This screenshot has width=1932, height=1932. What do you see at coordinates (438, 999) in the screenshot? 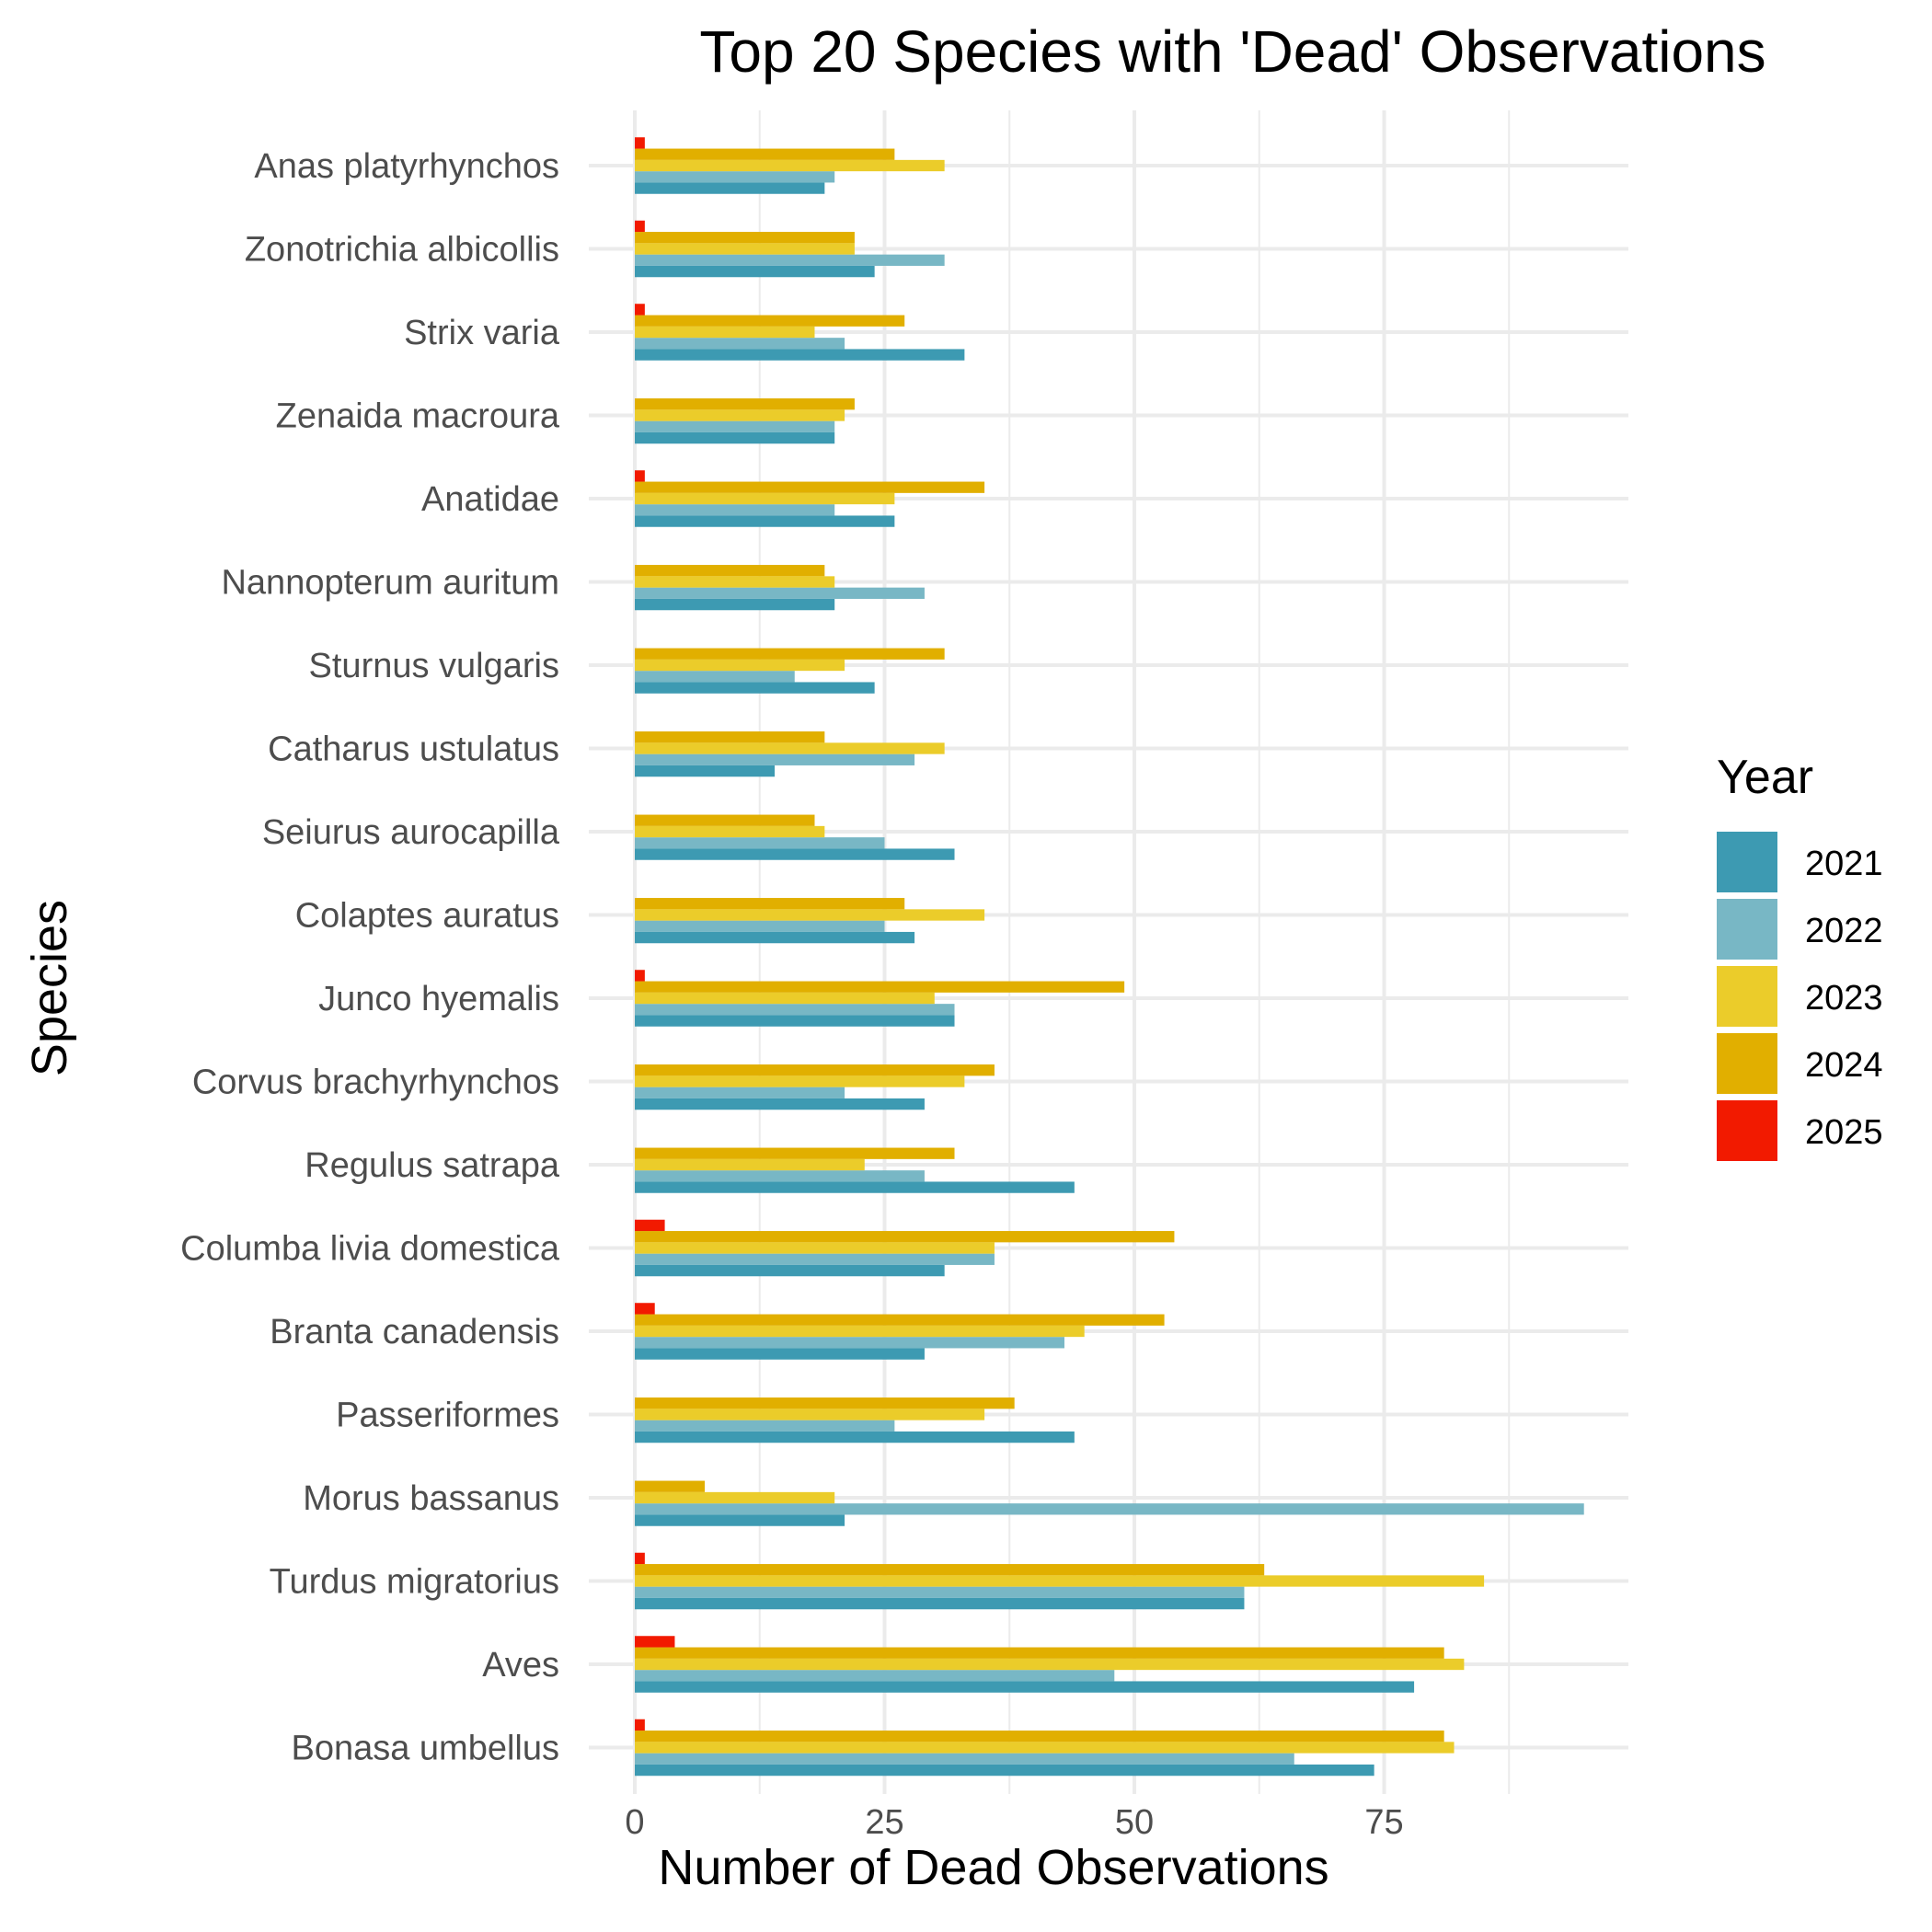
I see `y-tick-label: Junco hyemalis` at bounding box center [438, 999].